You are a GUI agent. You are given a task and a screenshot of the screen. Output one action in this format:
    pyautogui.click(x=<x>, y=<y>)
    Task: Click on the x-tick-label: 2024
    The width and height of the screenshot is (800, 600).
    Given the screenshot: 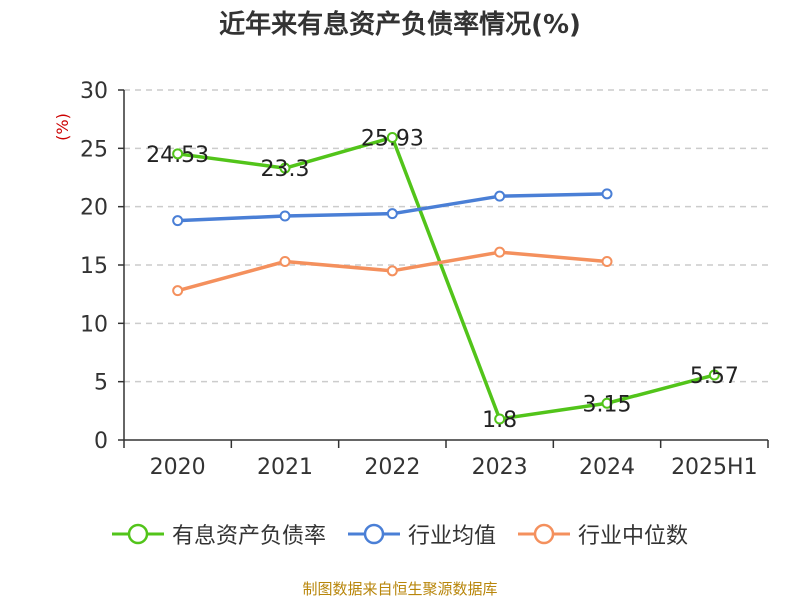 What is the action you would take?
    pyautogui.click(x=607, y=467)
    